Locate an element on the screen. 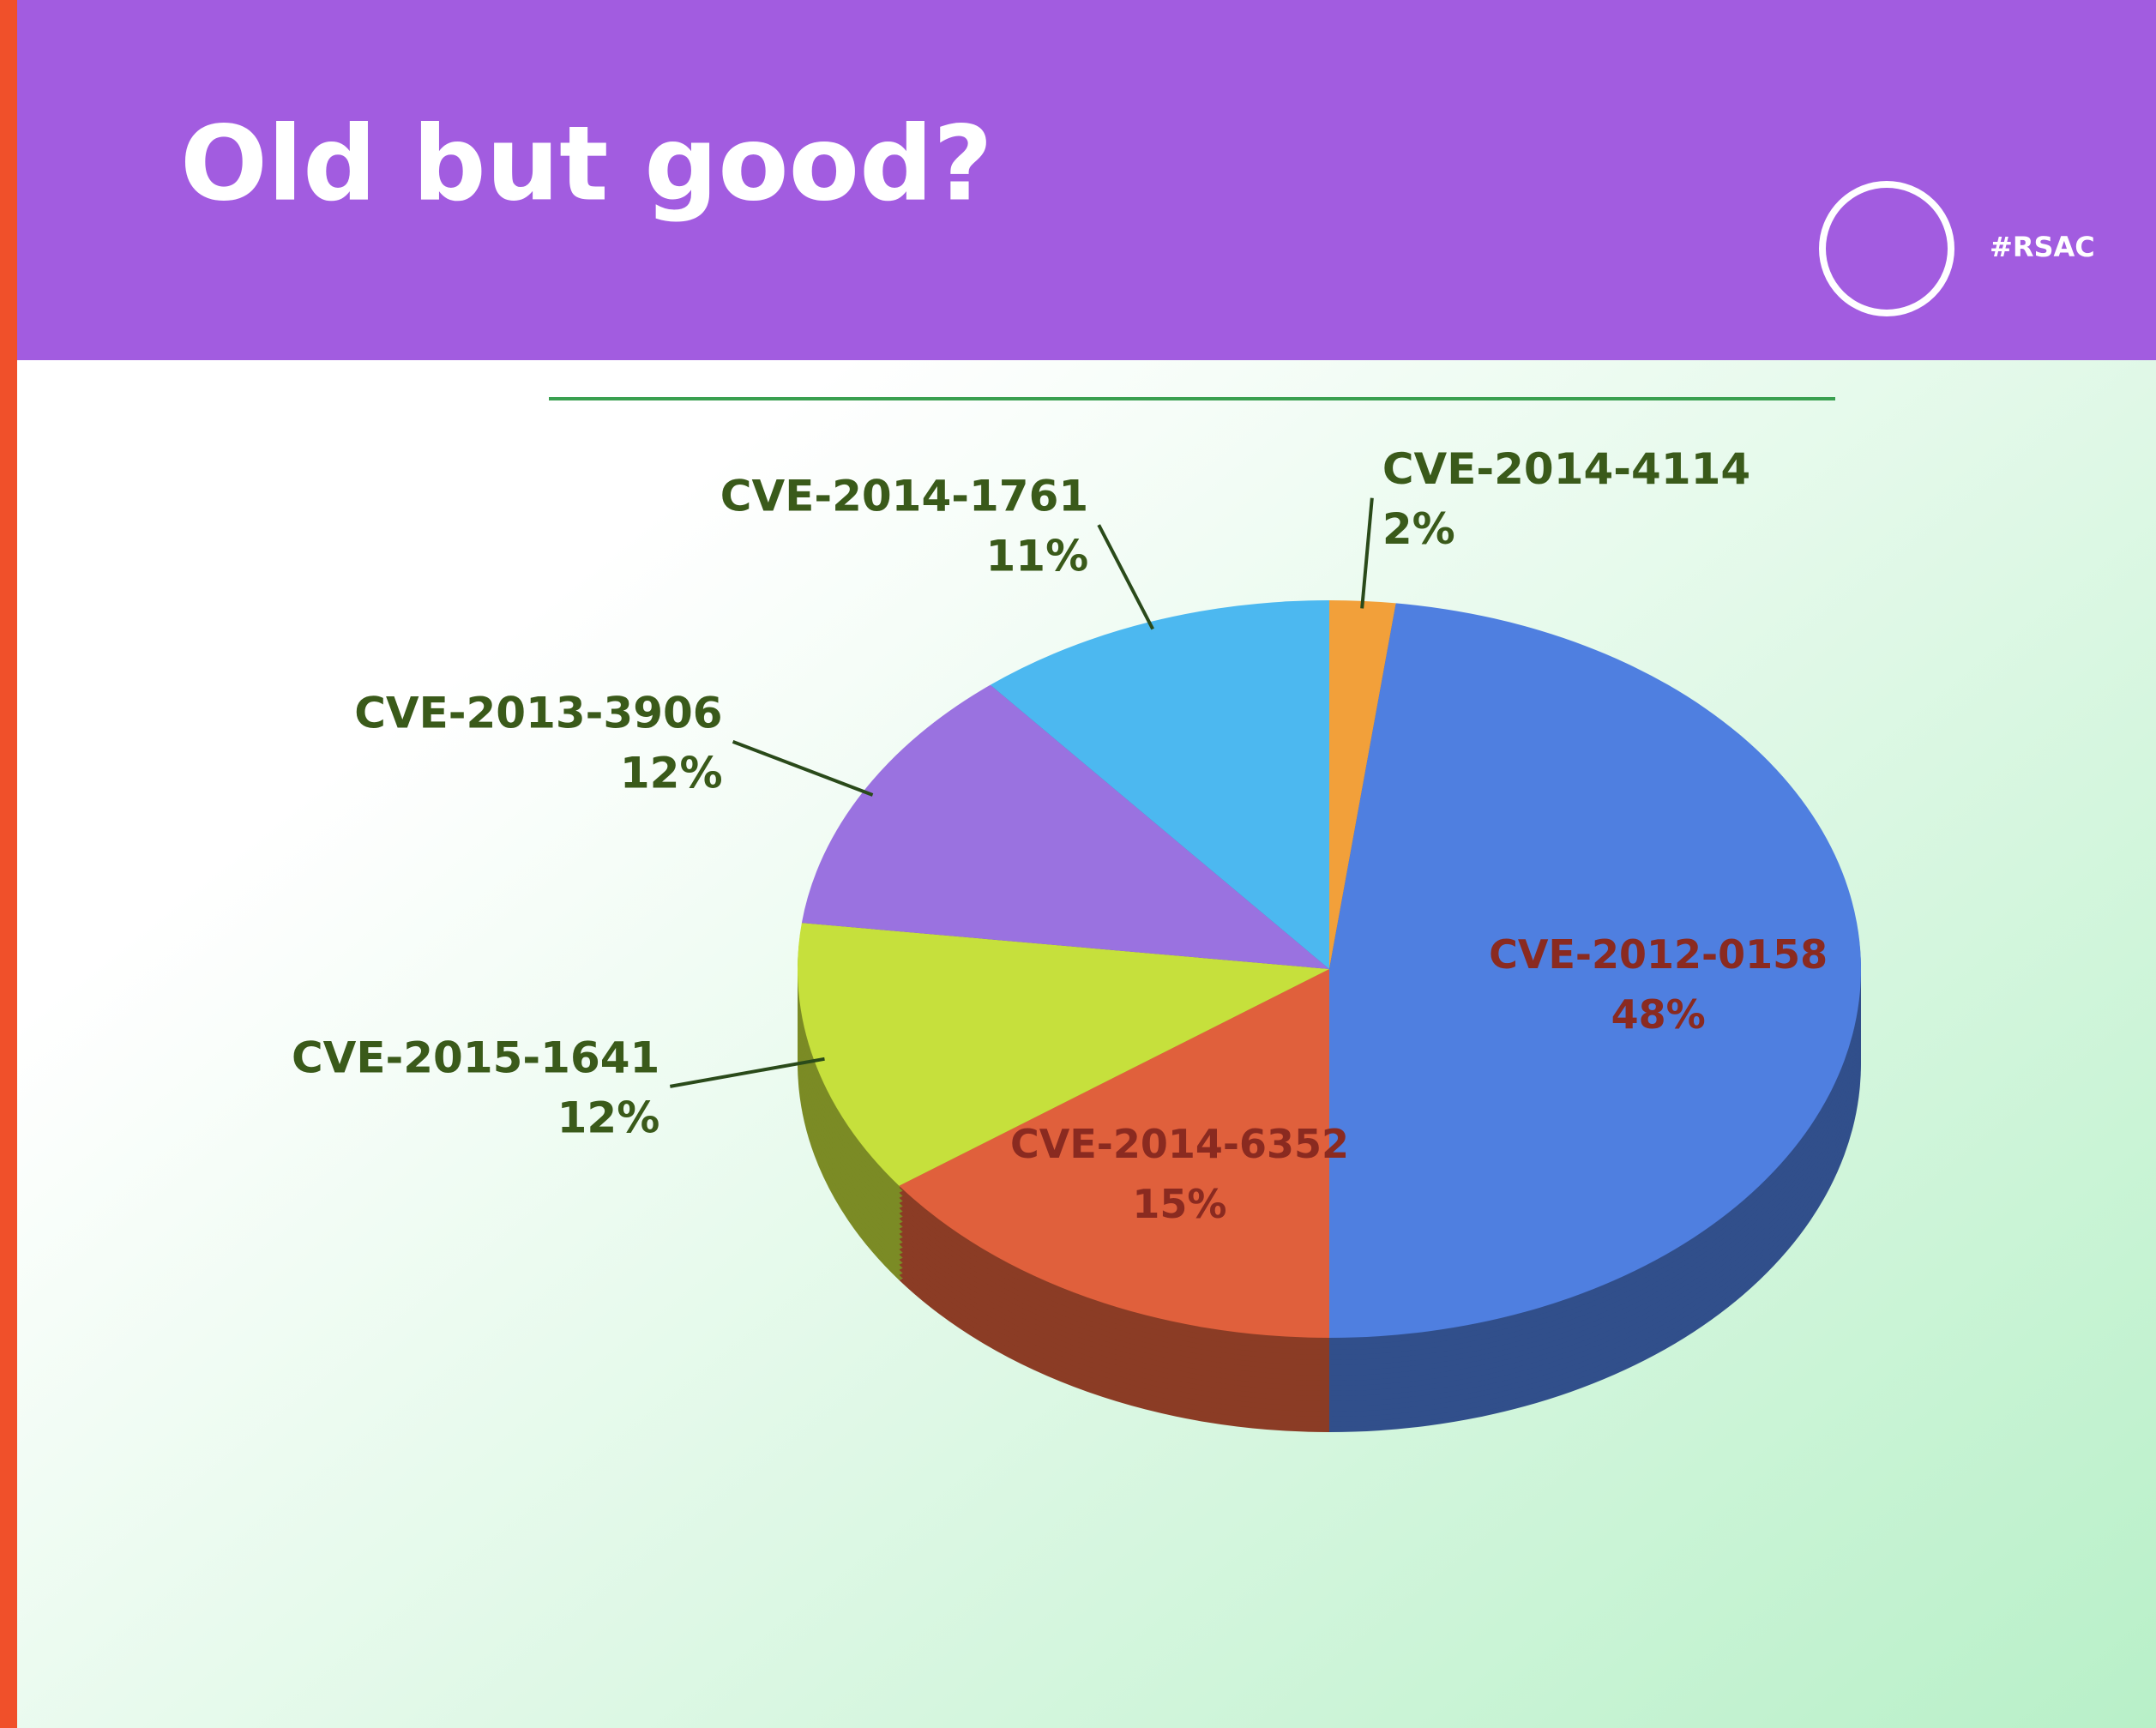 Image resolution: width=2156 pixels, height=1728 pixels. slice-percent: 48% is located at coordinates (1658, 1015).